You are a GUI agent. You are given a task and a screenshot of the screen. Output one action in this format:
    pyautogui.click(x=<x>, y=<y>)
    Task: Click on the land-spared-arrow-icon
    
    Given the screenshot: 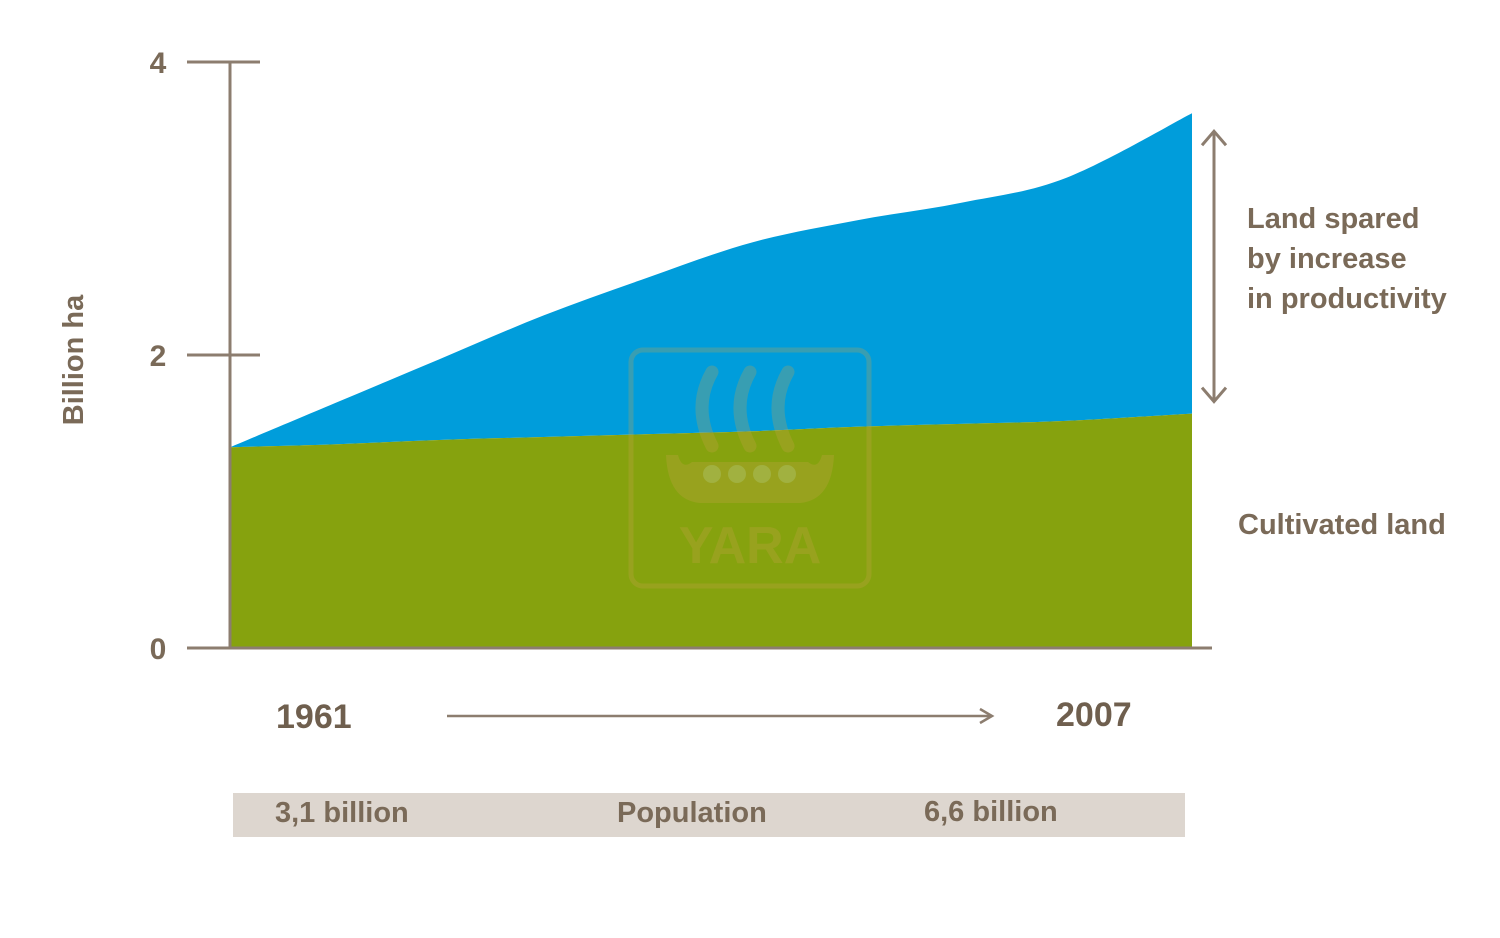 What is the action you would take?
    pyautogui.click(x=1214, y=266)
    